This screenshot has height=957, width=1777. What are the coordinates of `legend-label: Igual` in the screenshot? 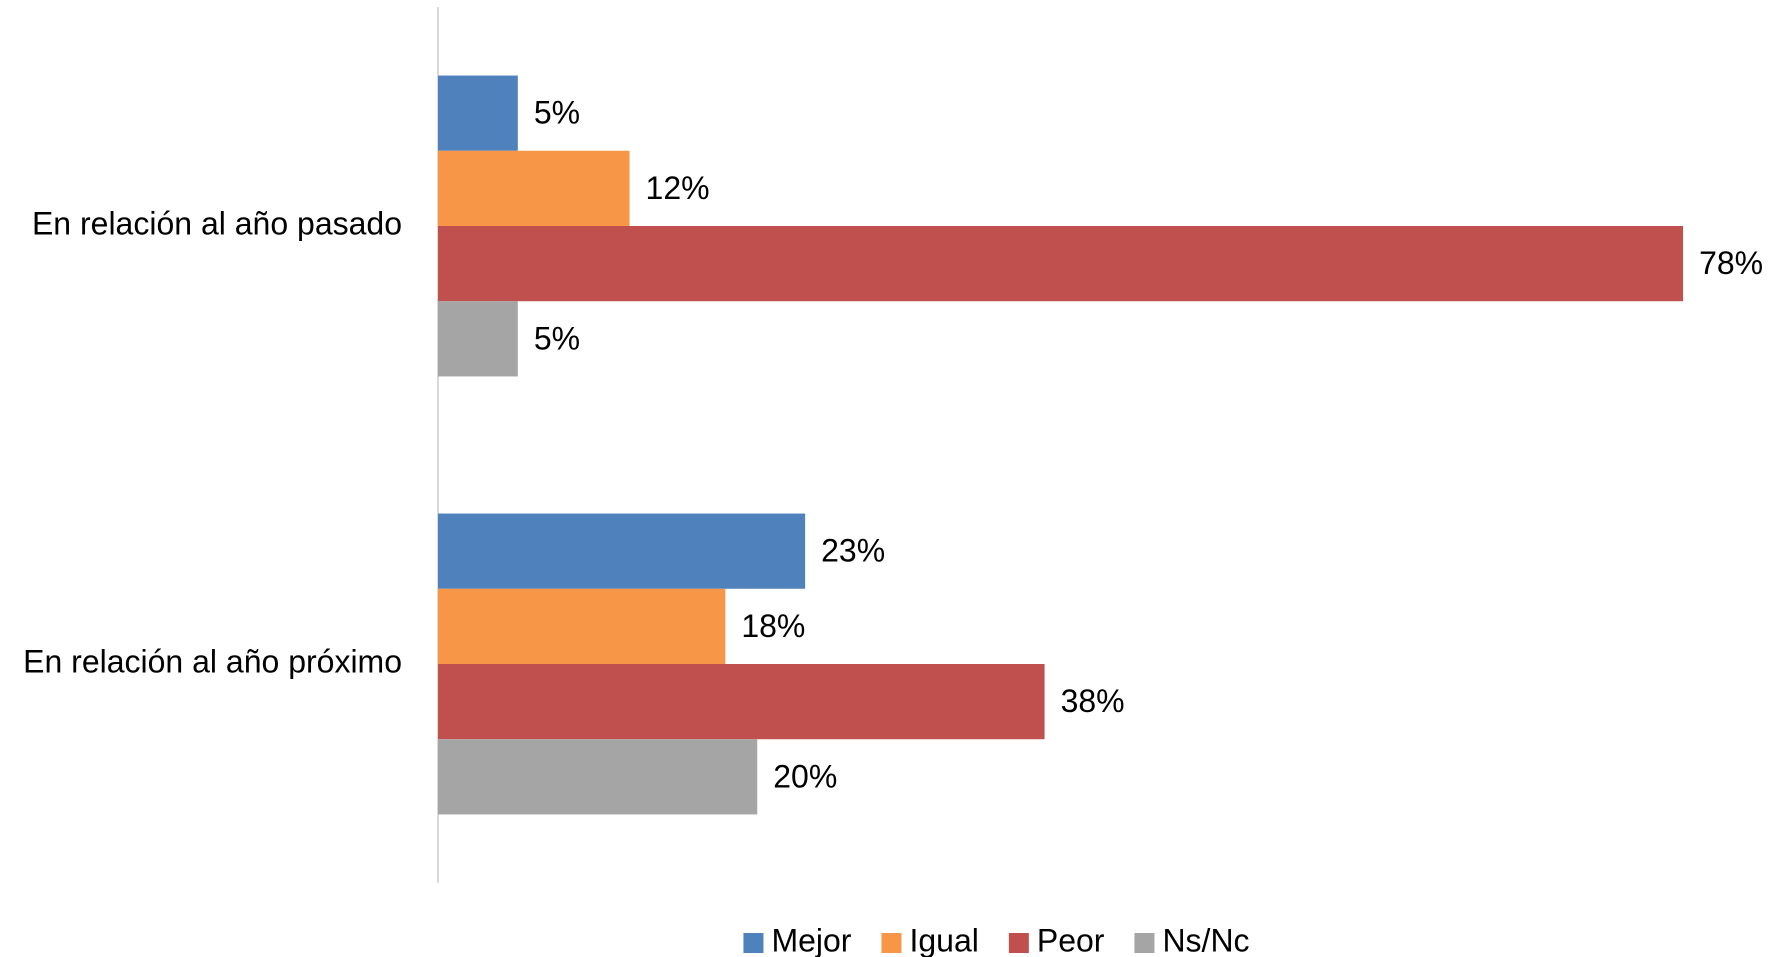 It's located at (943, 939).